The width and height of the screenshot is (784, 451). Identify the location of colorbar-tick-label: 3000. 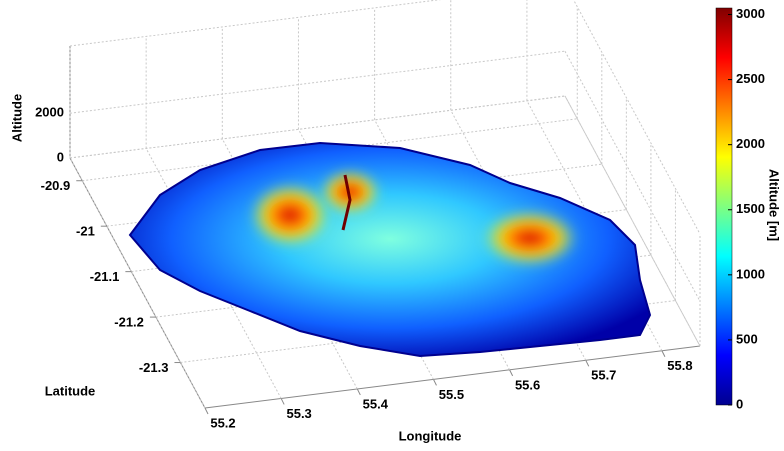
(750, 13).